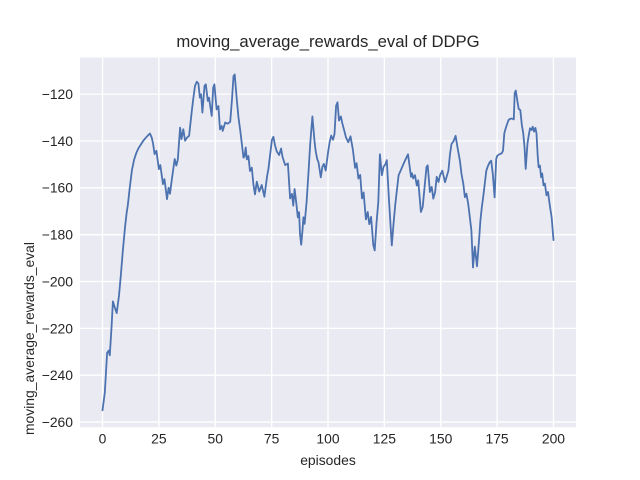  Describe the element at coordinates (58, 94) in the screenshot. I see `y-tick-label: −120` at that location.